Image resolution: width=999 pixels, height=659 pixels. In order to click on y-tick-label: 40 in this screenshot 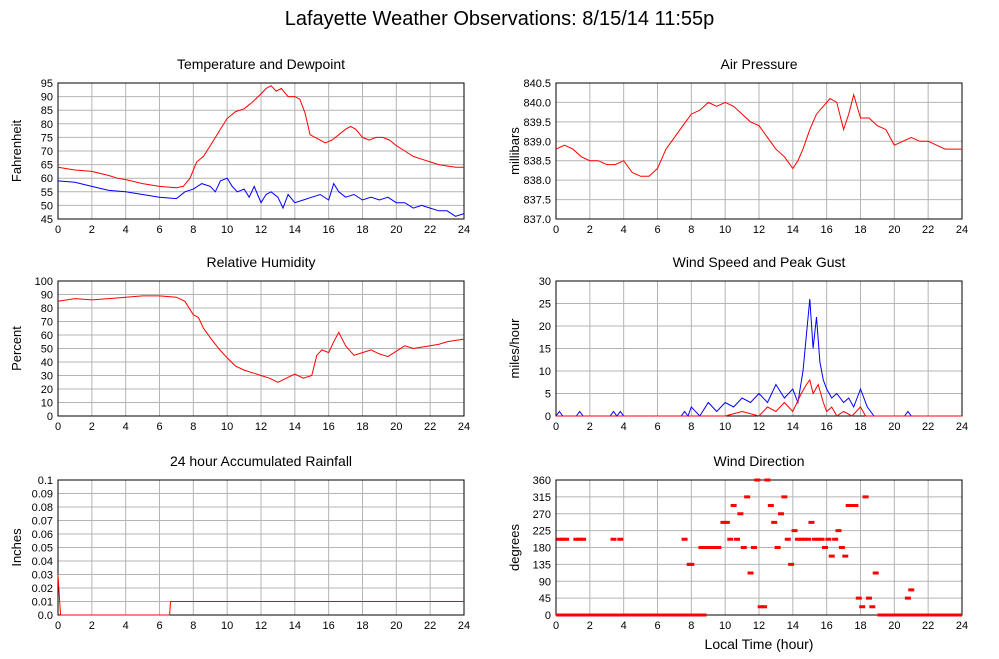, I will do `click(47, 363)`.